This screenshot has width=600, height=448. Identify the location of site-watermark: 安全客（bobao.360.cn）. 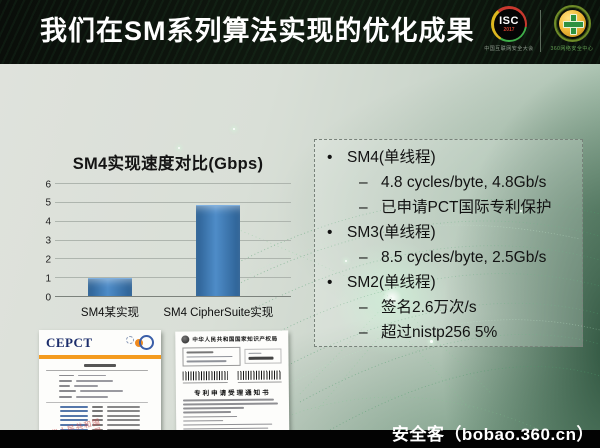
(492, 434).